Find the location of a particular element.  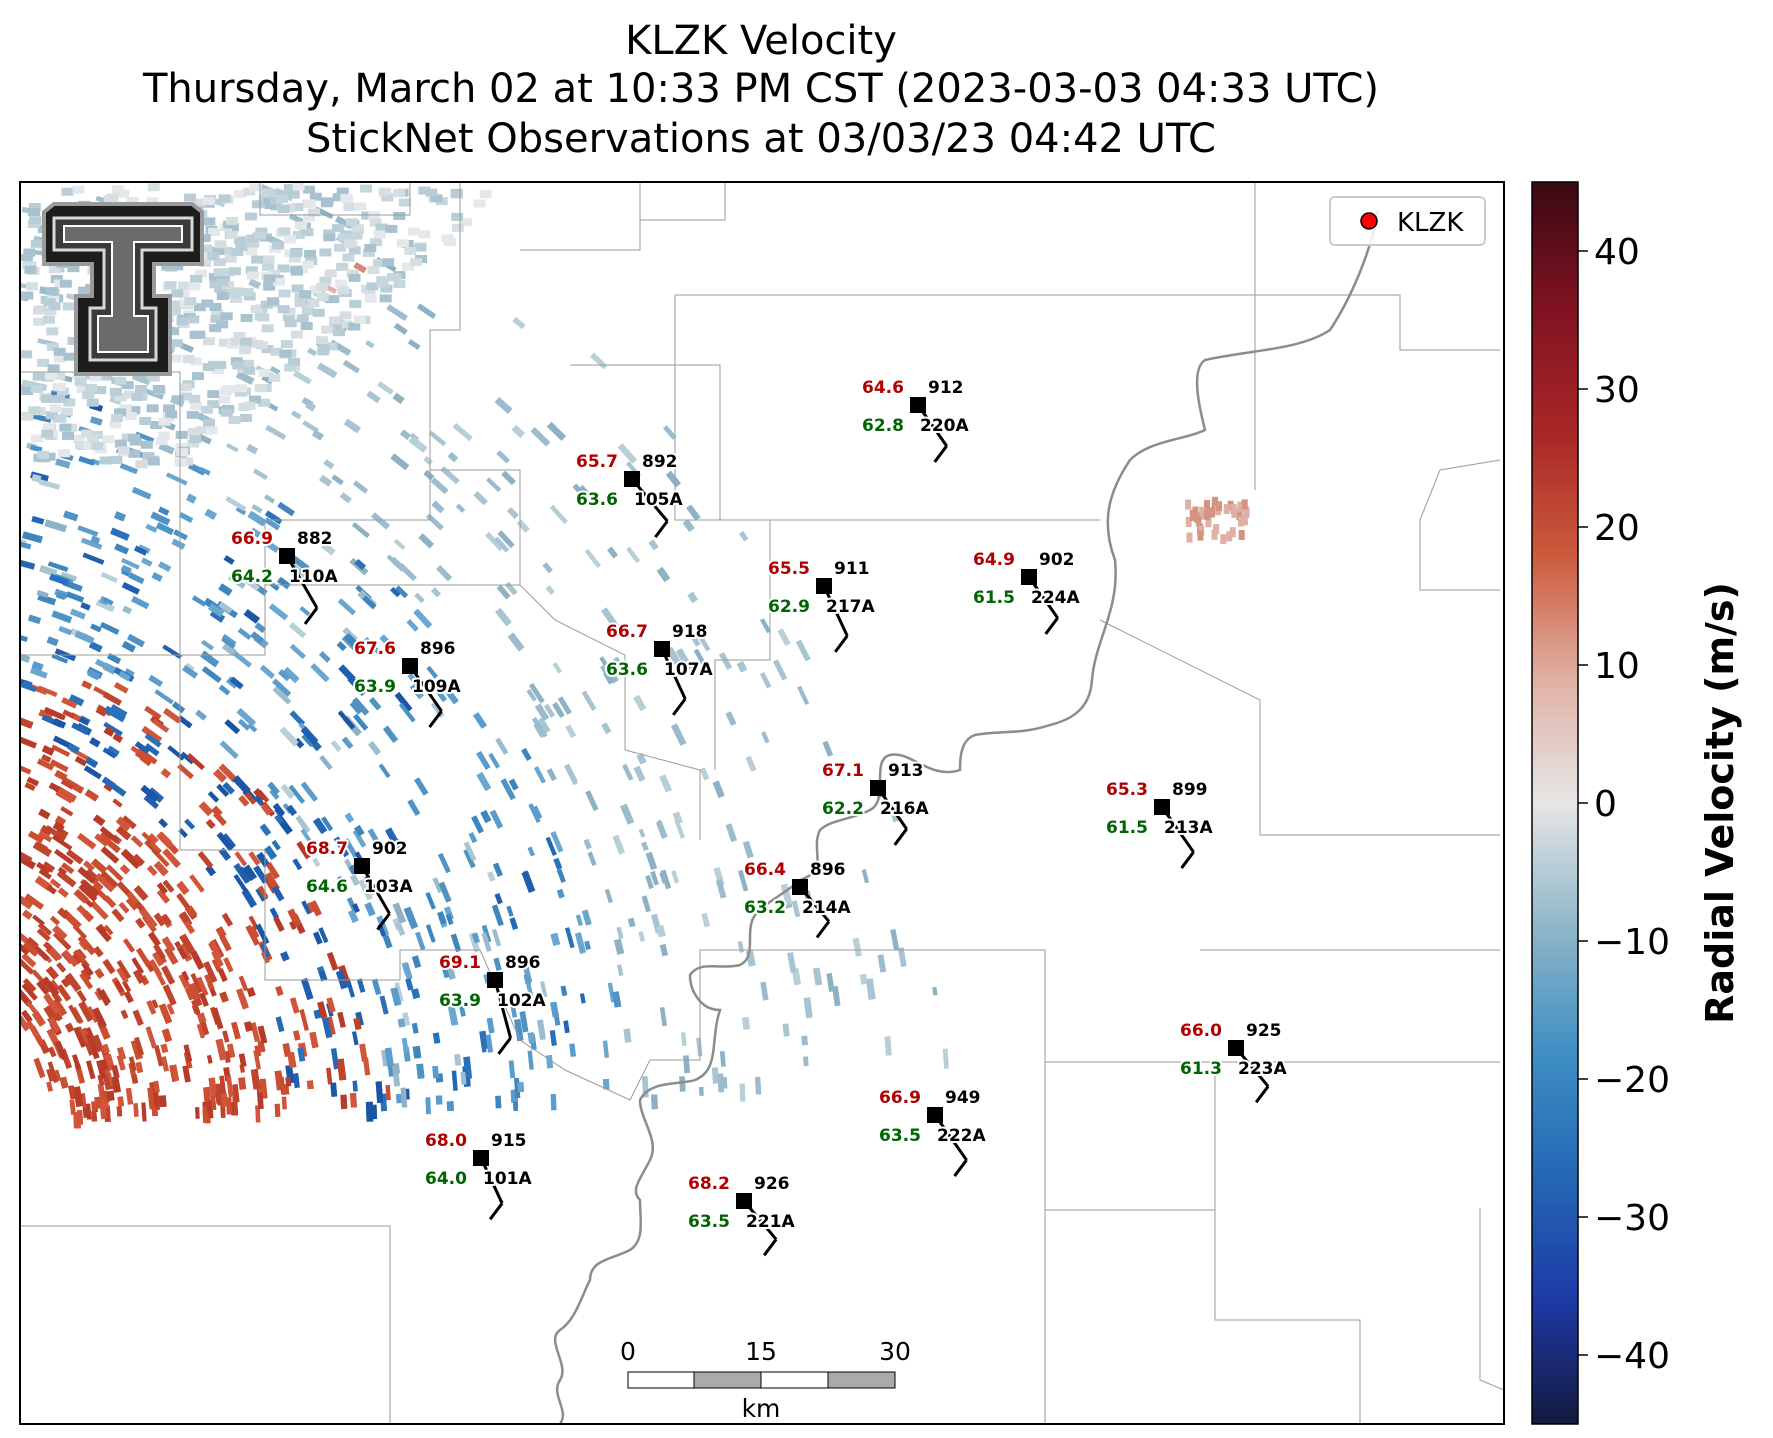

station-id: 105A is located at coordinates (658, 500).